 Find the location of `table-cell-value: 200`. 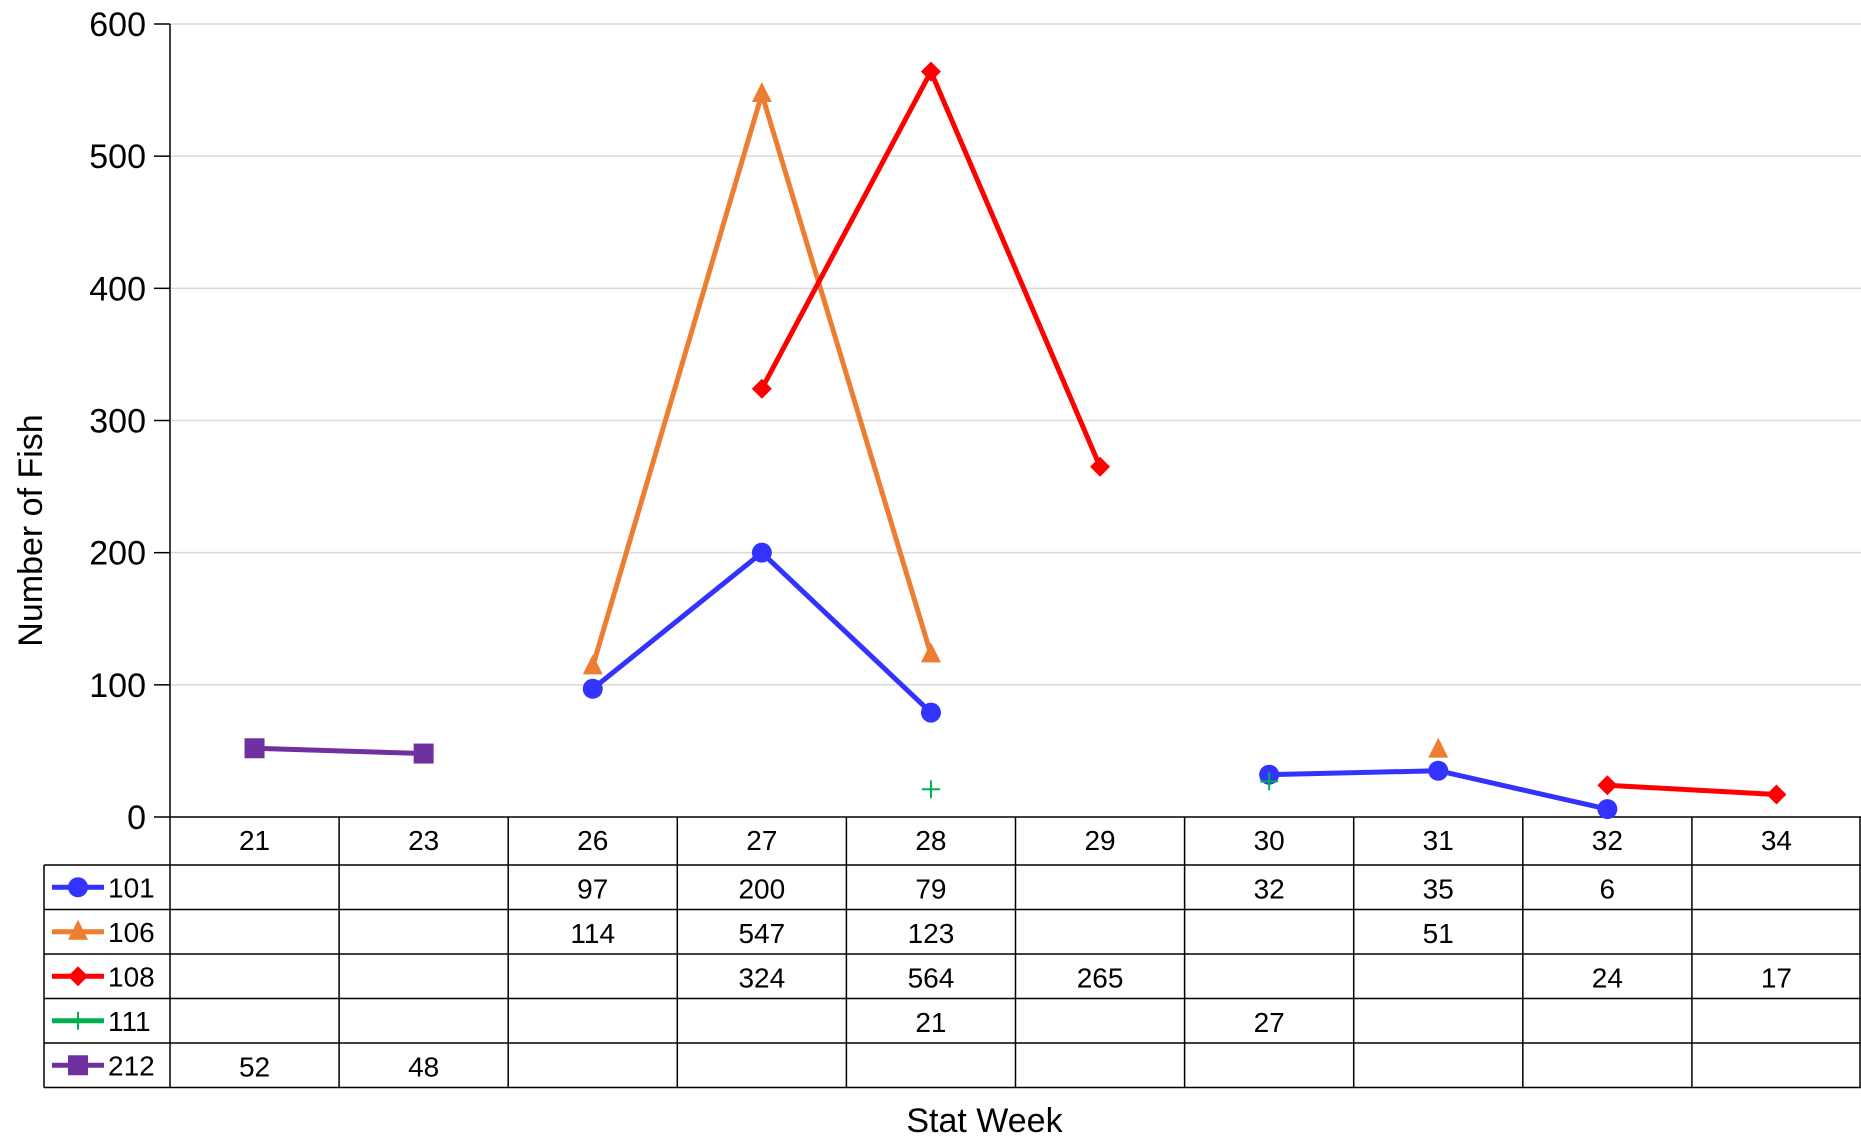

table-cell-value: 200 is located at coordinates (761, 888).